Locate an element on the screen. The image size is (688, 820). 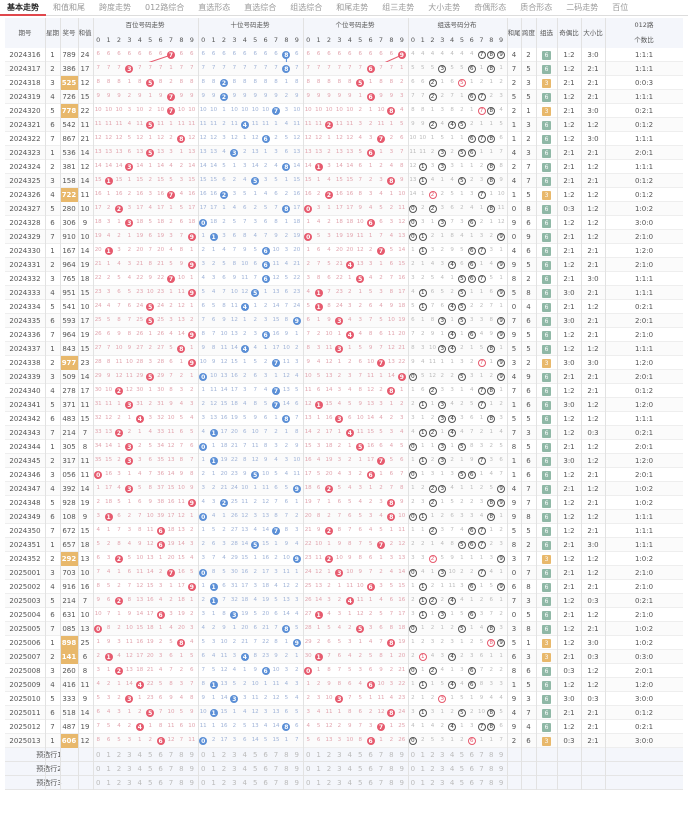
tab-4: 直选形态 is located at coordinates (214, 7).